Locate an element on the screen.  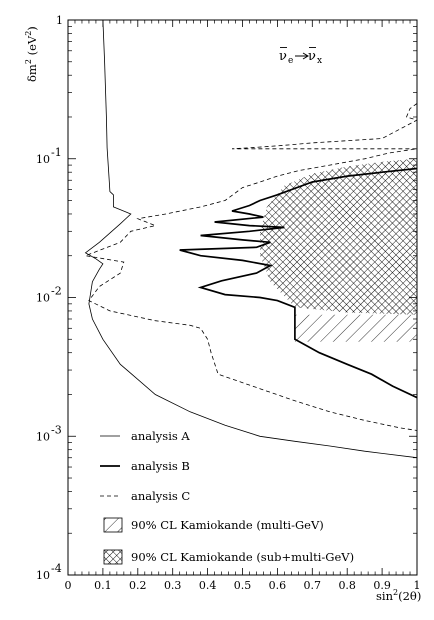
x-tick-label: 0 is located at coordinates (68, 585).